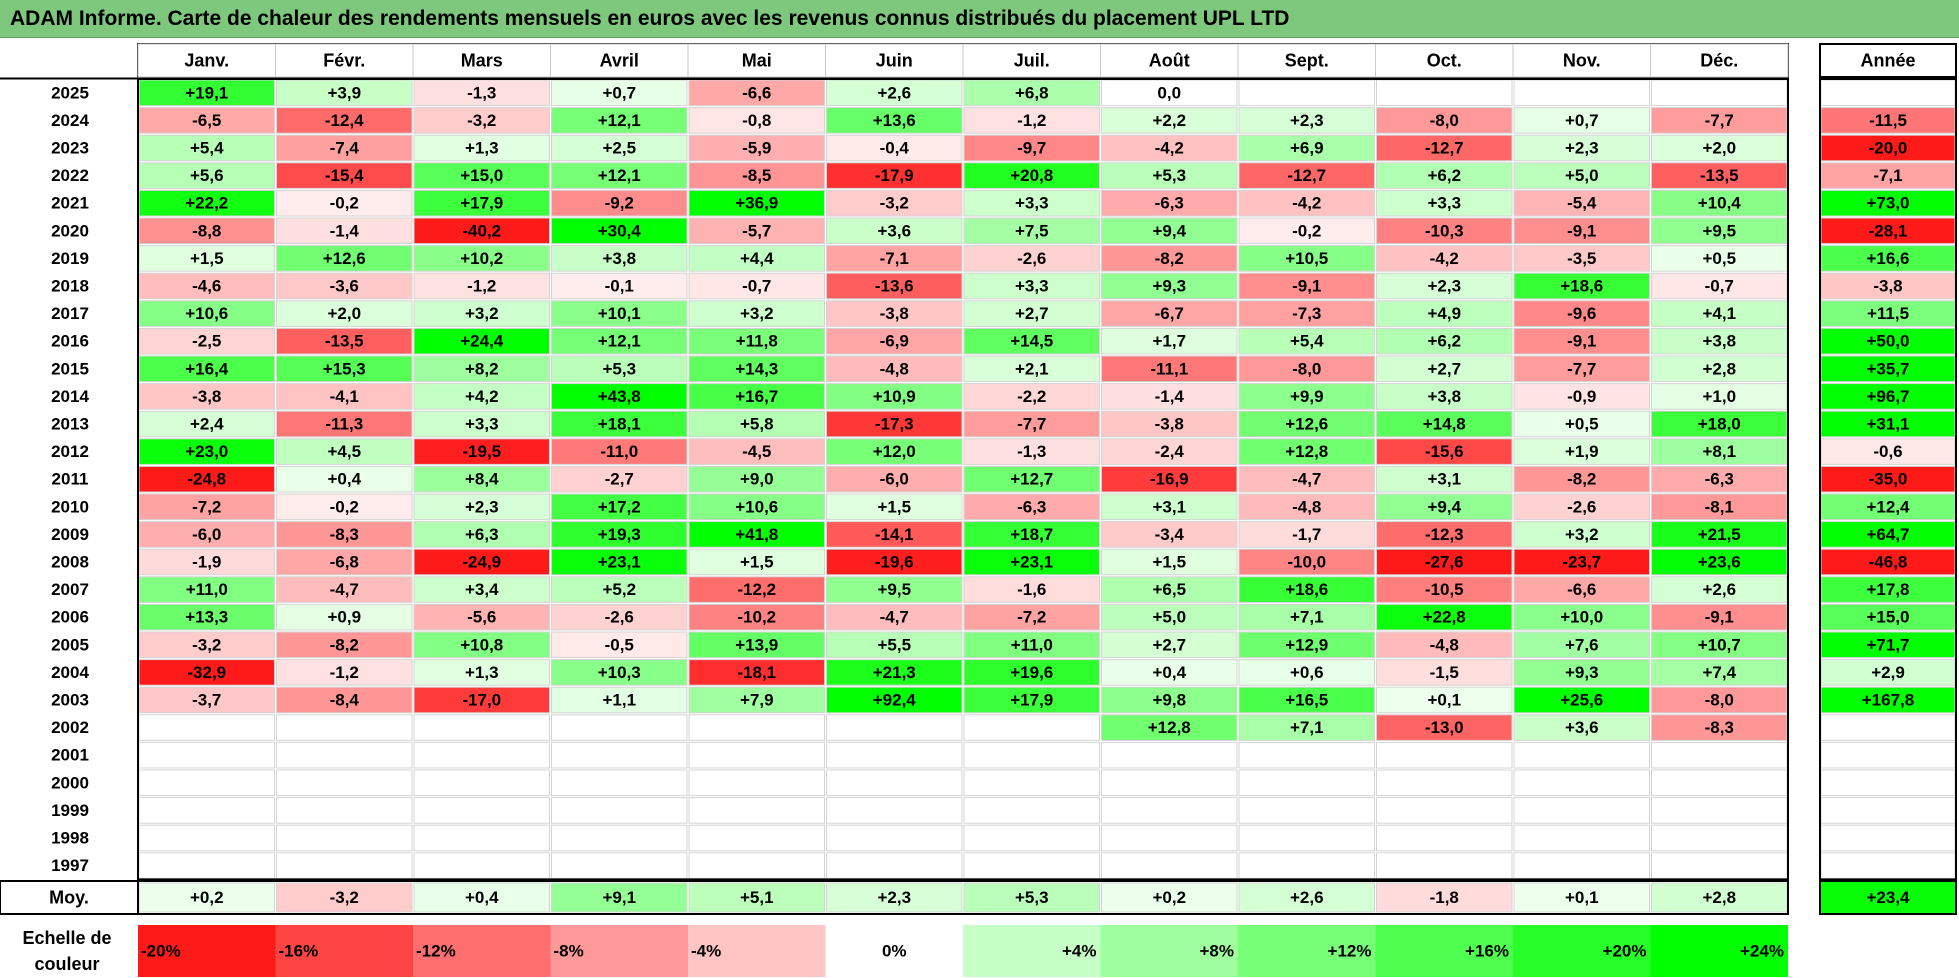 Image resolution: width=1959 pixels, height=978 pixels. What do you see at coordinates (619, 396) in the screenshot?
I see `cell-value: +43,8` at bounding box center [619, 396].